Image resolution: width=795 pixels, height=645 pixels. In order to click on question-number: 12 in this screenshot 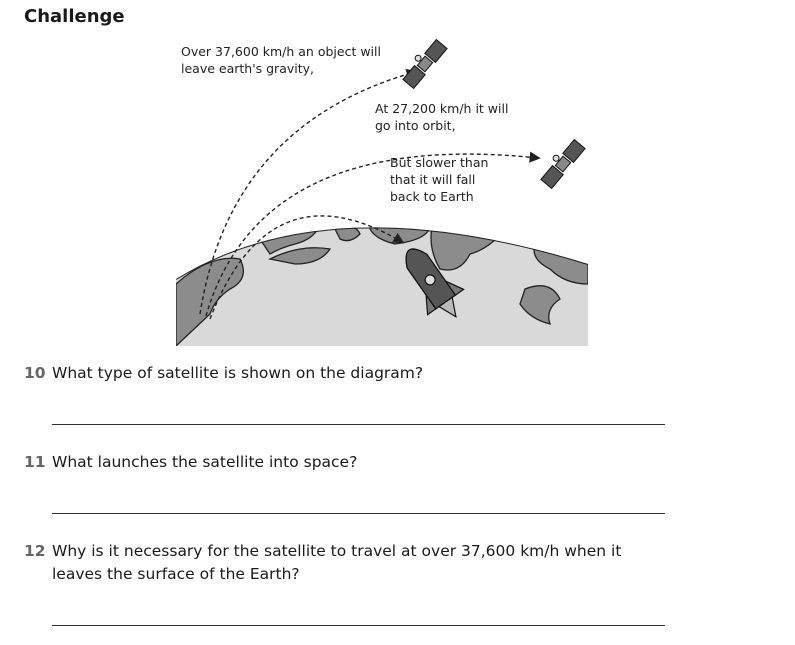, I will do `click(35, 551)`.